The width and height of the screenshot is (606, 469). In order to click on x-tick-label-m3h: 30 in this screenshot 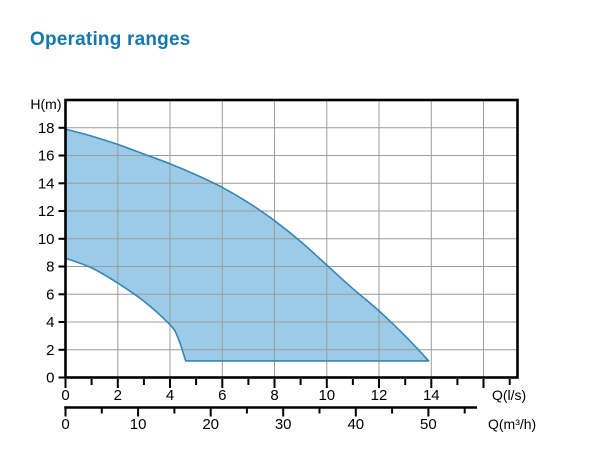, I will do `click(283, 424)`.